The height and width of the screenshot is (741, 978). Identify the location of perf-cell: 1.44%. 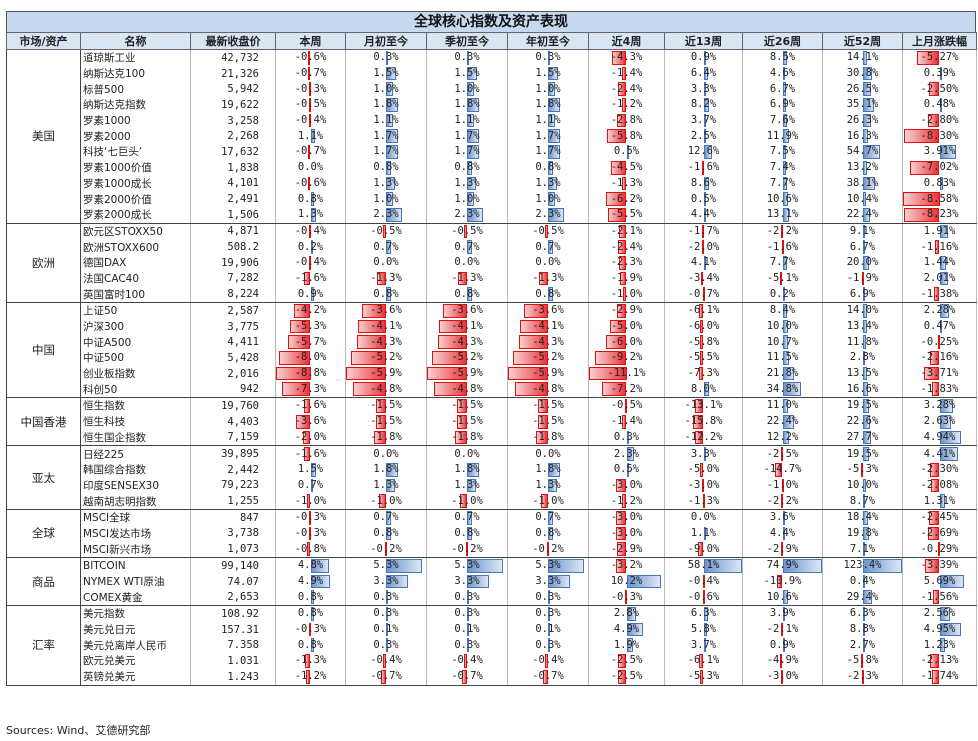
(939, 262).